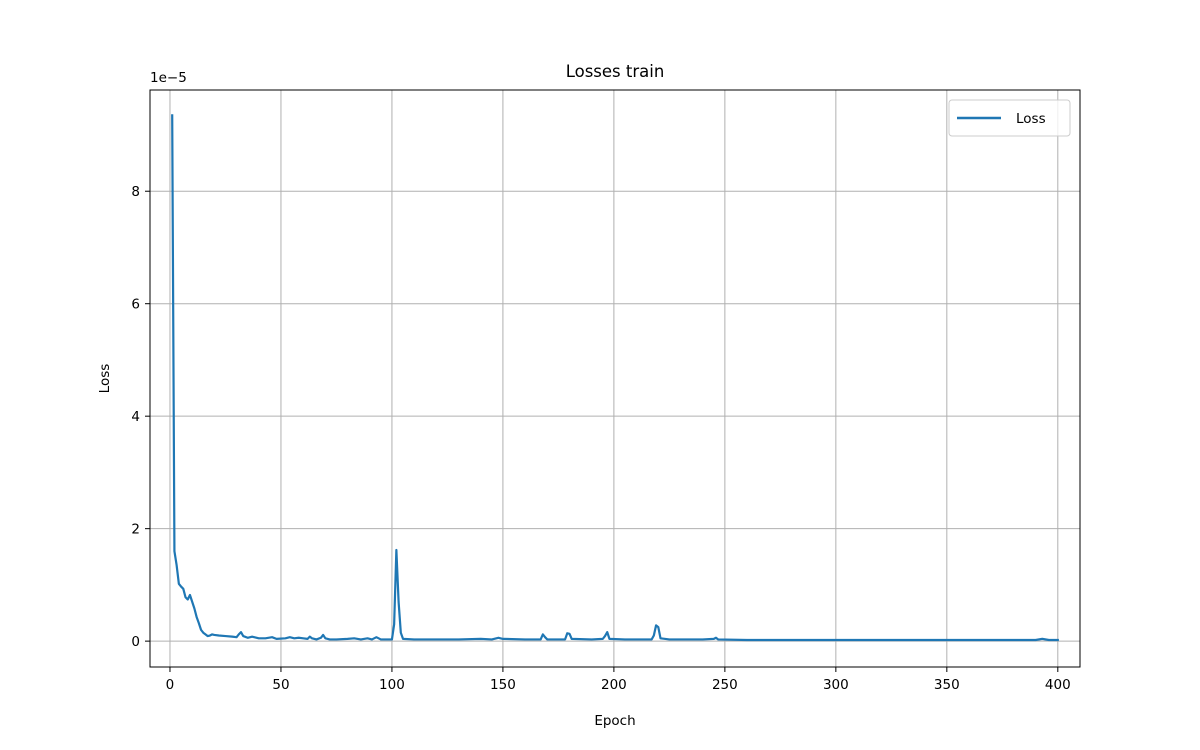  What do you see at coordinates (1058, 685) in the screenshot?
I see `x-tick-label: 400` at bounding box center [1058, 685].